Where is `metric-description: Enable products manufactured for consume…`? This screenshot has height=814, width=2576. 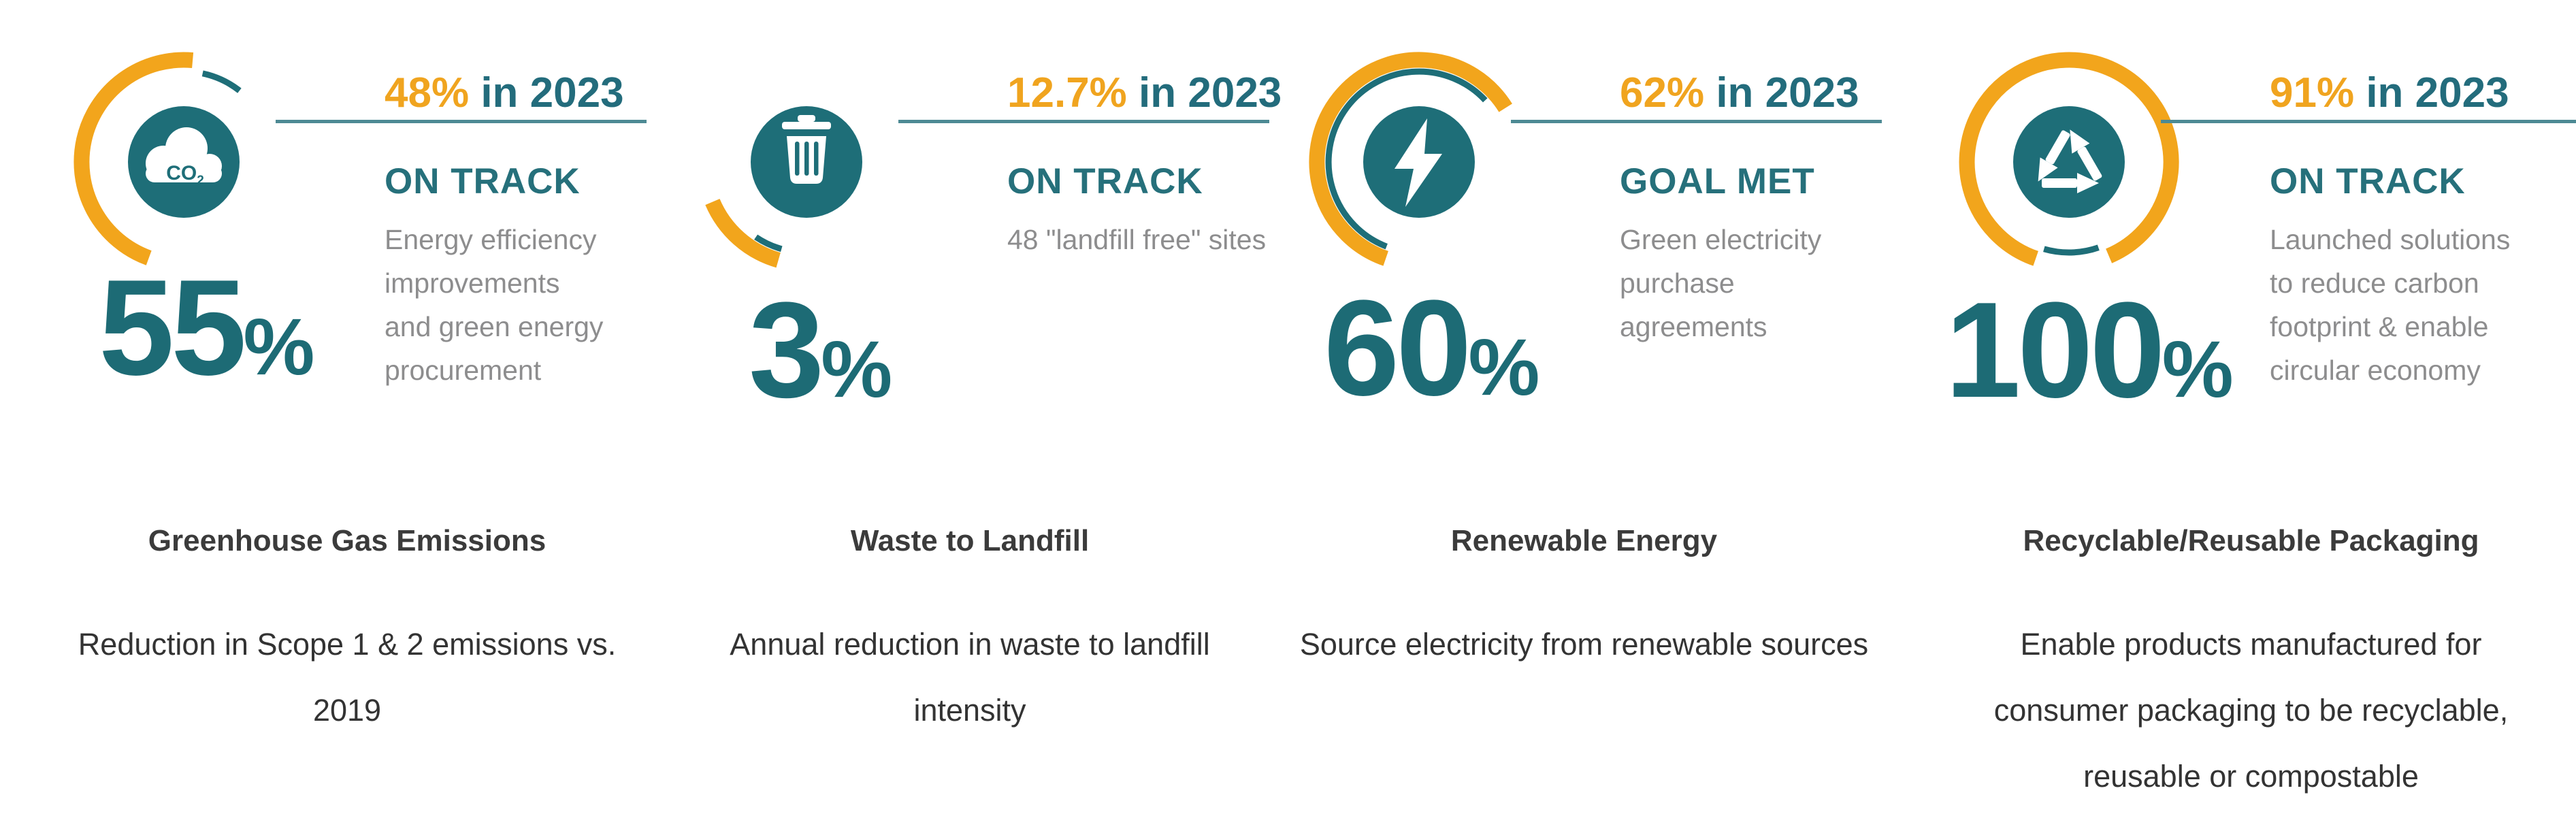
metric-description: Enable products manufactured for consume… is located at coordinates (2251, 710).